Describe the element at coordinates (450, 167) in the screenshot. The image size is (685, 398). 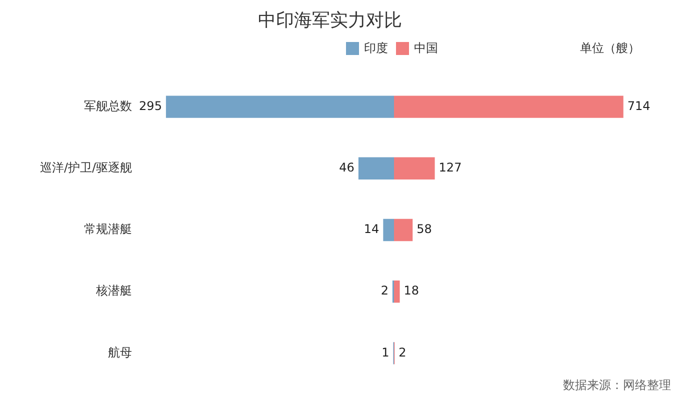
I see `data-label: 127` at that location.